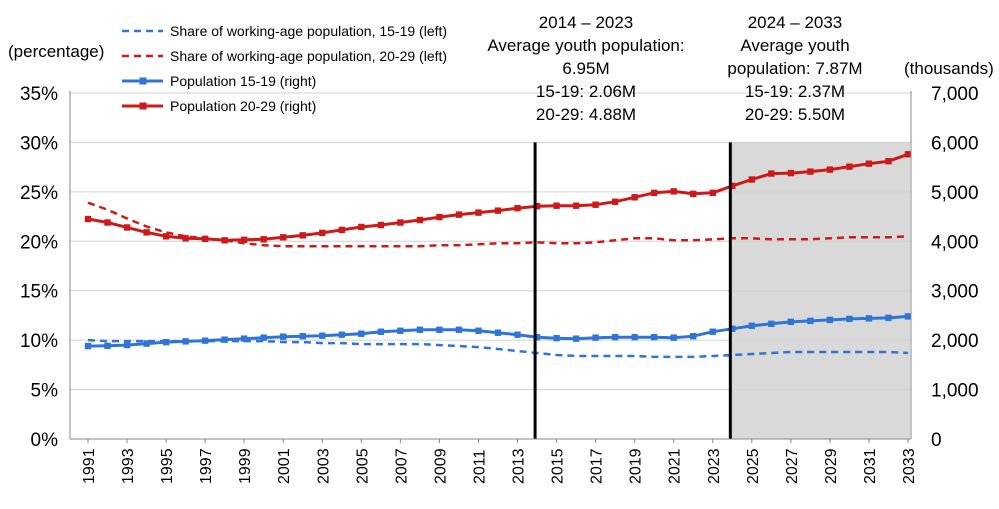 This screenshot has width=999, height=509. What do you see at coordinates (206, 466) in the screenshot?
I see `x-tick-label: 1997` at bounding box center [206, 466].